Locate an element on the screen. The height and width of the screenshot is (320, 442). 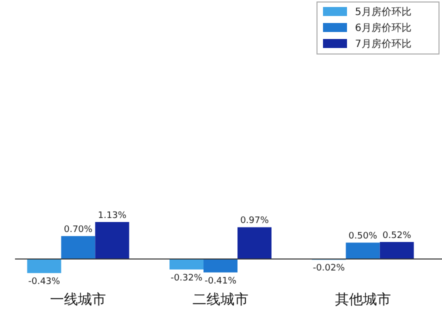
data-label: 0.52% is located at coordinates (397, 235).